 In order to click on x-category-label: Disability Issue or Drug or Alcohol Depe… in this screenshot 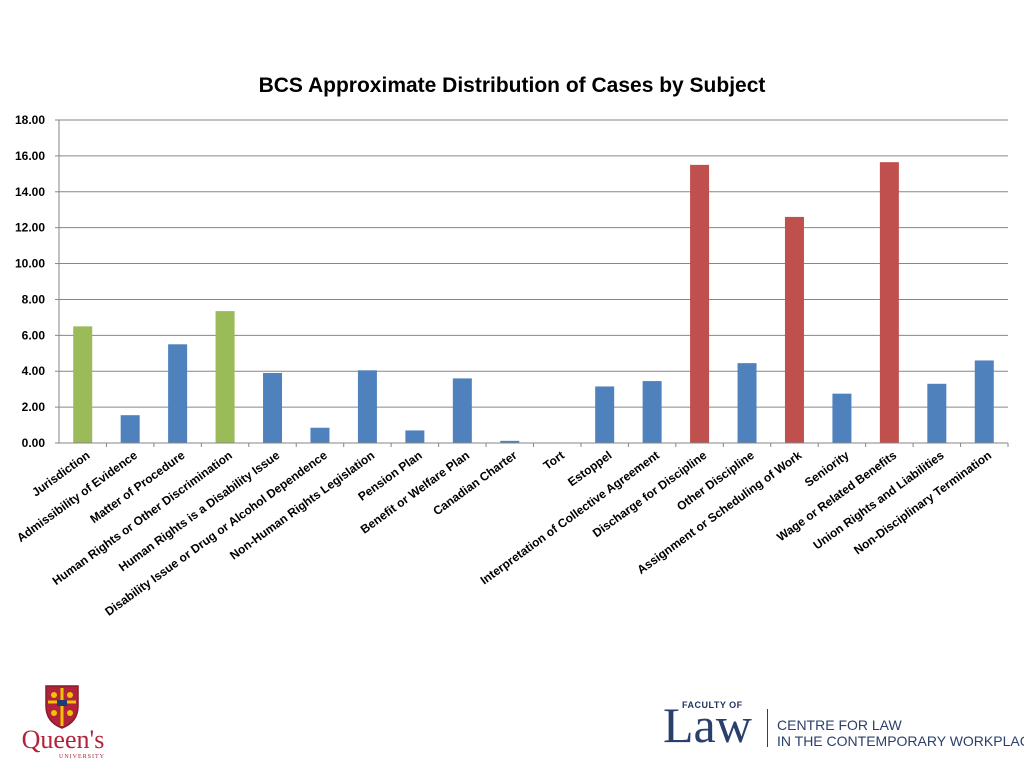, I will do `click(216, 533)`.